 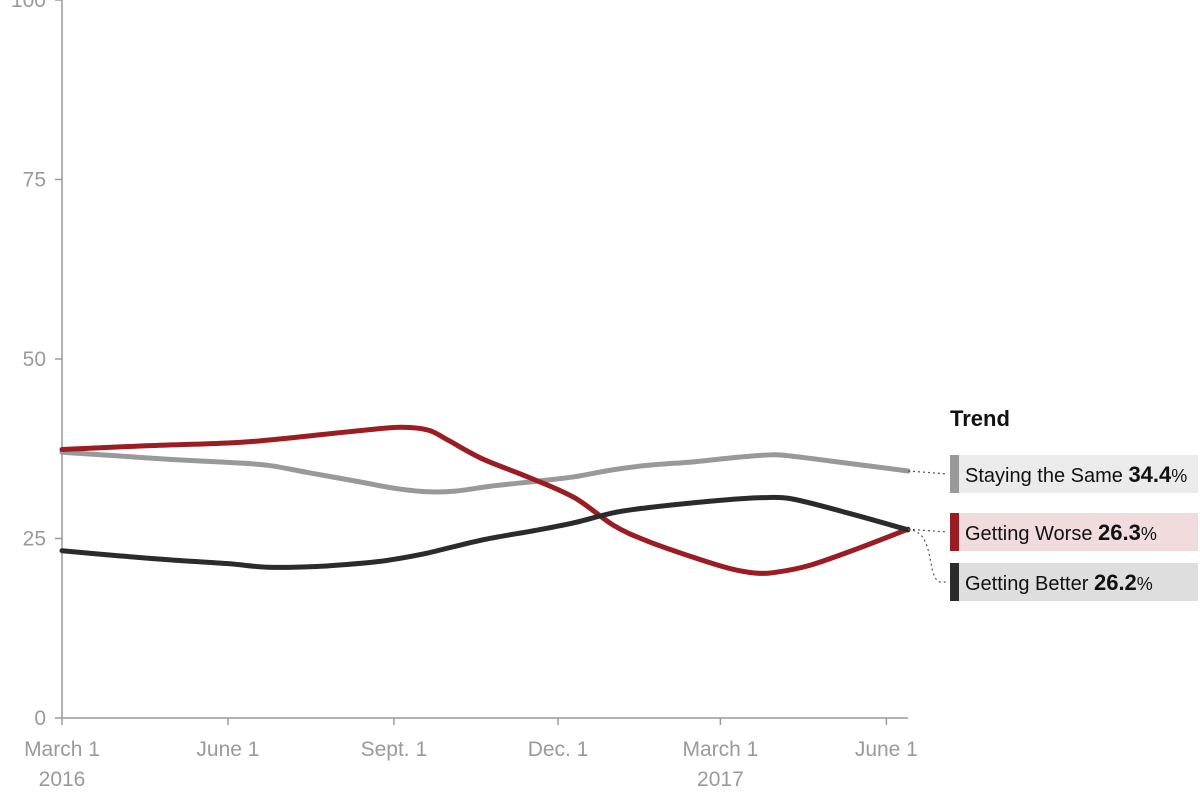 I want to click on x-tick-label: Dec. 1, so click(x=558, y=749).